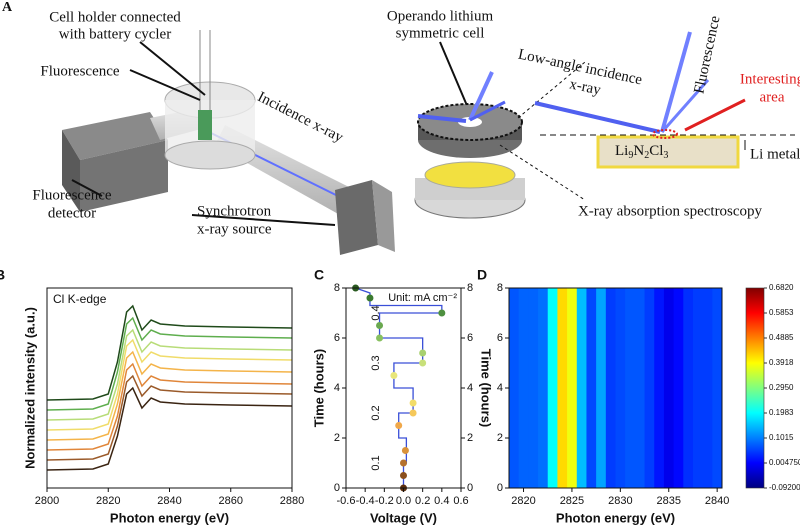 Image resolution: width=800 pixels, height=530 pixels. What do you see at coordinates (403, 501) in the screenshot?
I see `x-tick-label: 0.0` at bounding box center [403, 501].